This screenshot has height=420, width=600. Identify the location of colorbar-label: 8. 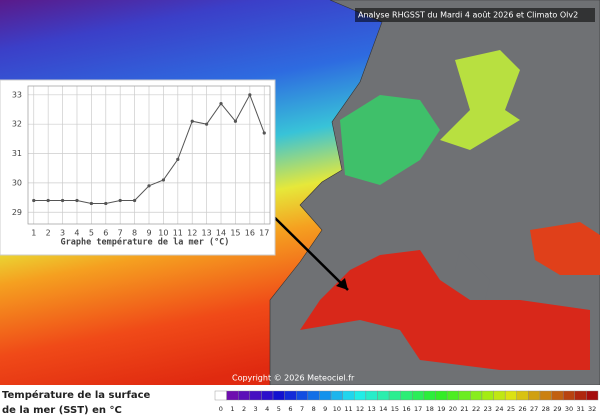
(314, 409).